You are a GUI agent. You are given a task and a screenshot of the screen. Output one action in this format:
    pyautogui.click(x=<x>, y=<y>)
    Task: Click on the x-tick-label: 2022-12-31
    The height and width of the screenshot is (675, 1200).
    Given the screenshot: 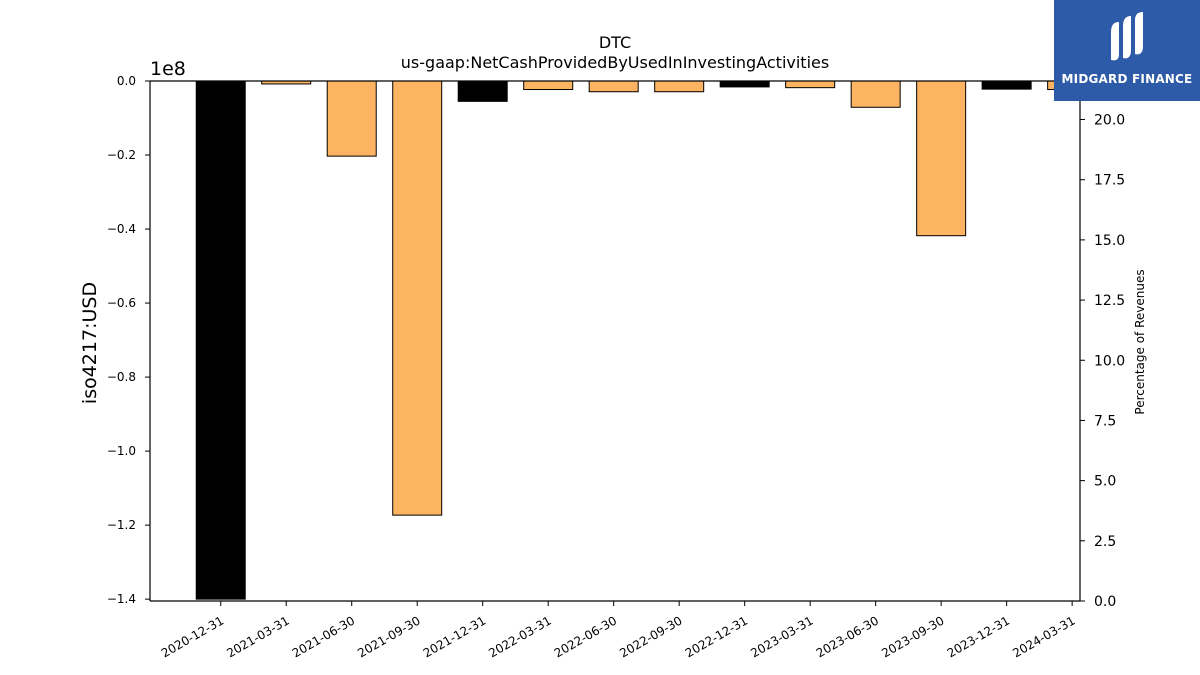 What is the action you would take?
    pyautogui.click(x=716, y=636)
    